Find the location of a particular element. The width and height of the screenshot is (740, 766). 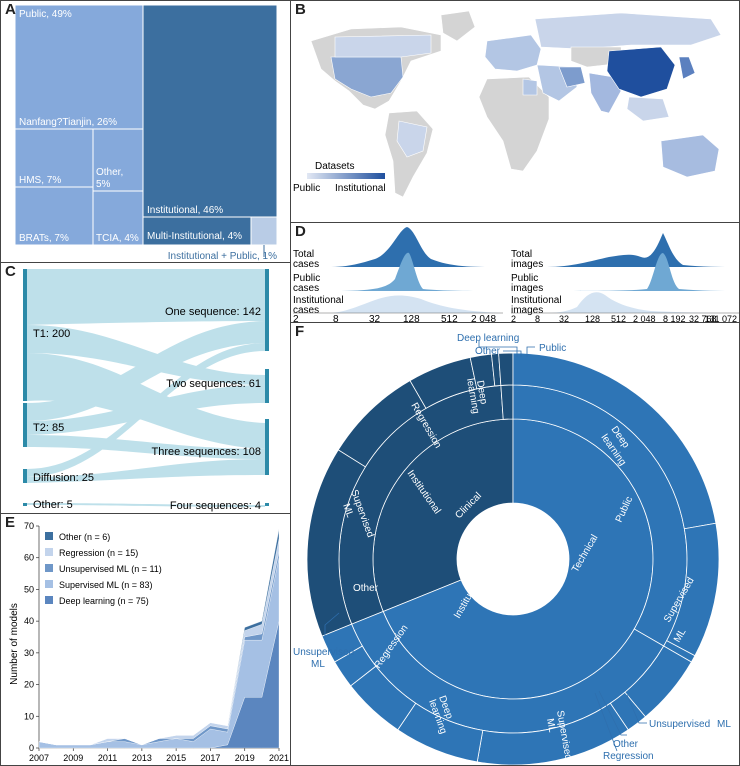

map-russia is located at coordinates (628, 31).